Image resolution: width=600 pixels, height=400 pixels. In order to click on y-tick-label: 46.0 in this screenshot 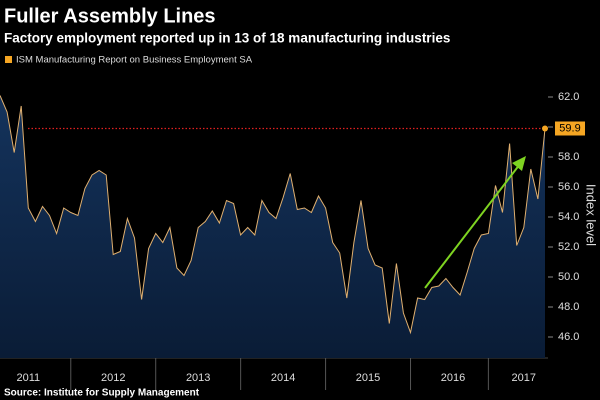, I will do `click(568, 337)`.